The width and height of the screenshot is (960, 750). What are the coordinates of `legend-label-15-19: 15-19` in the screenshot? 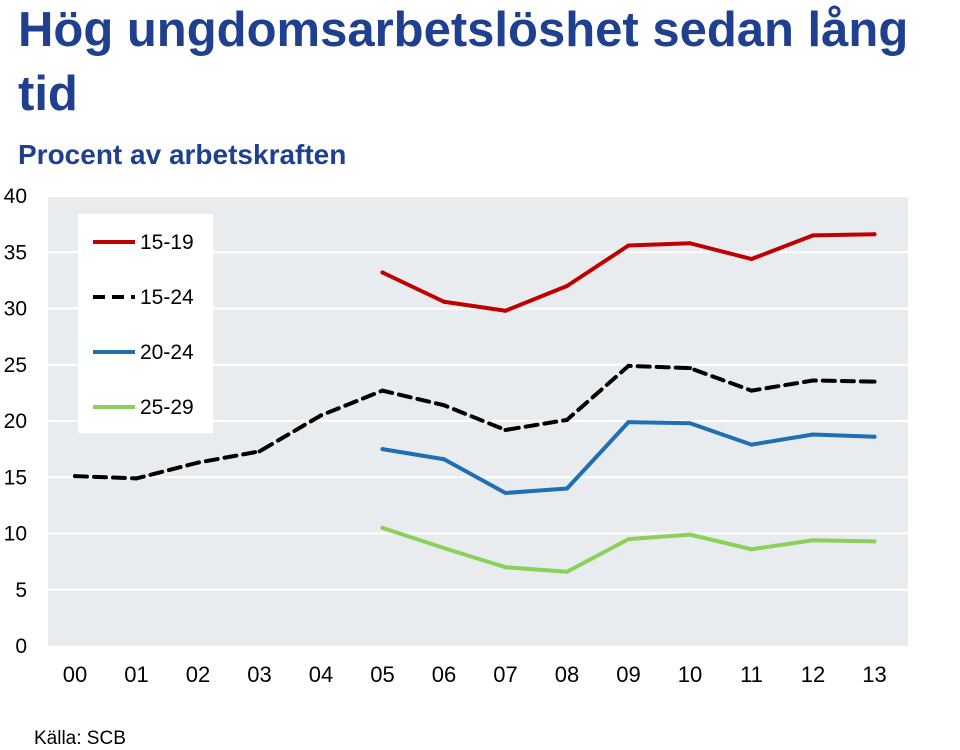 It's located at (167, 242).